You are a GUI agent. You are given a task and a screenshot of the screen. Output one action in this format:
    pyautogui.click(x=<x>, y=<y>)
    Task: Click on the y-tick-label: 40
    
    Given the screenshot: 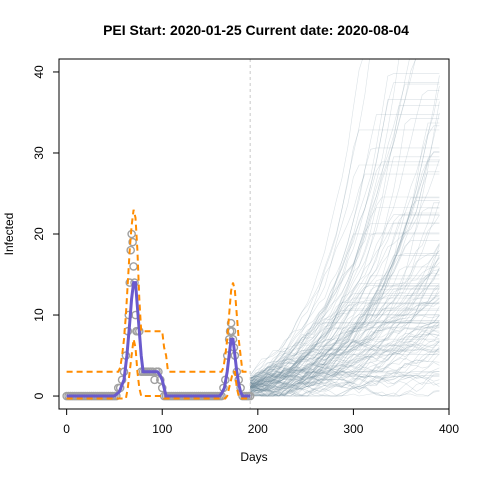 What is the action you would take?
    pyautogui.click(x=39, y=72)
    